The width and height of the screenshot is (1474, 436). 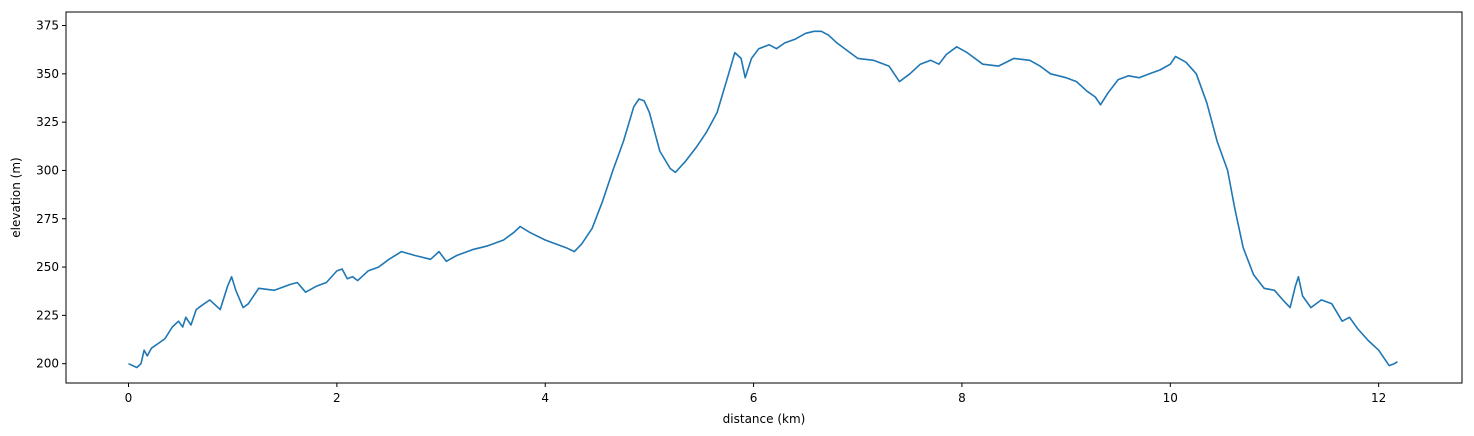 What do you see at coordinates (51, 195) in the screenshot?
I see `y-axis: 200 225 250 275 300 325 350 375` at bounding box center [51, 195].